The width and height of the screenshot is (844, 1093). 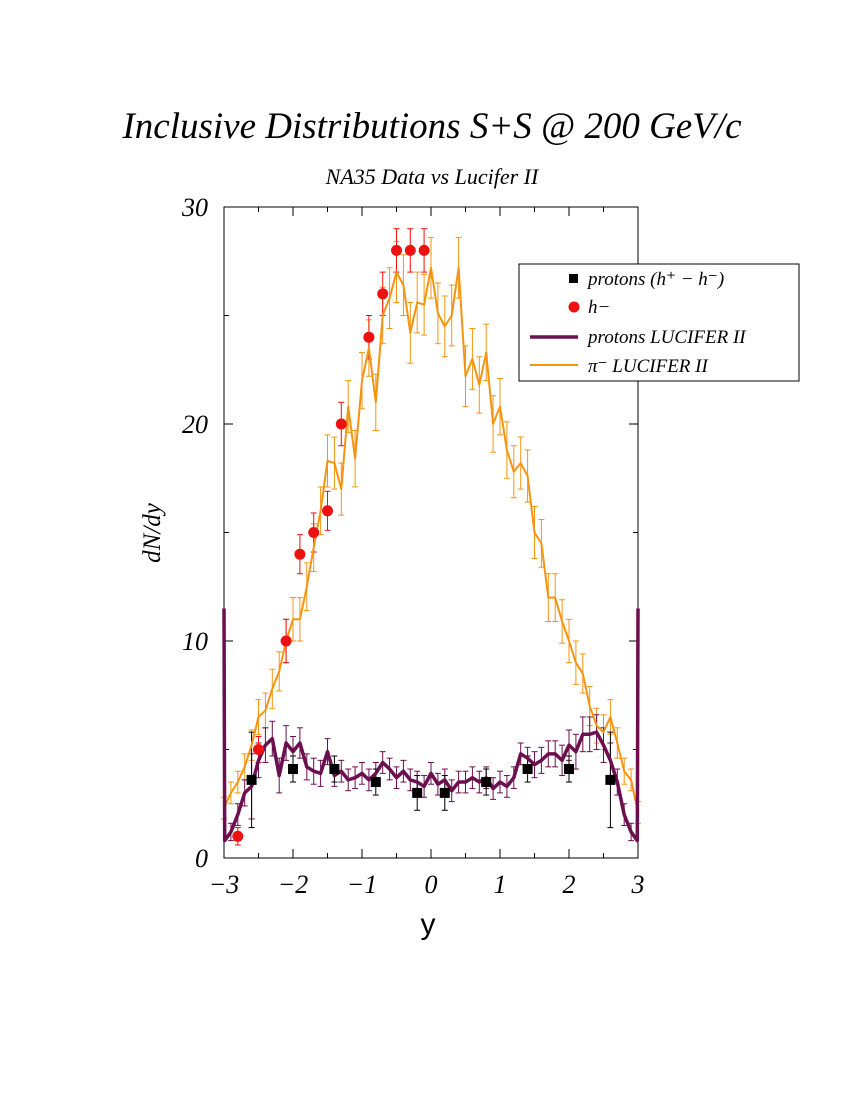 I want to click on legend-label-protons-data: protons (h⁺ − h⁻), so click(x=655, y=279).